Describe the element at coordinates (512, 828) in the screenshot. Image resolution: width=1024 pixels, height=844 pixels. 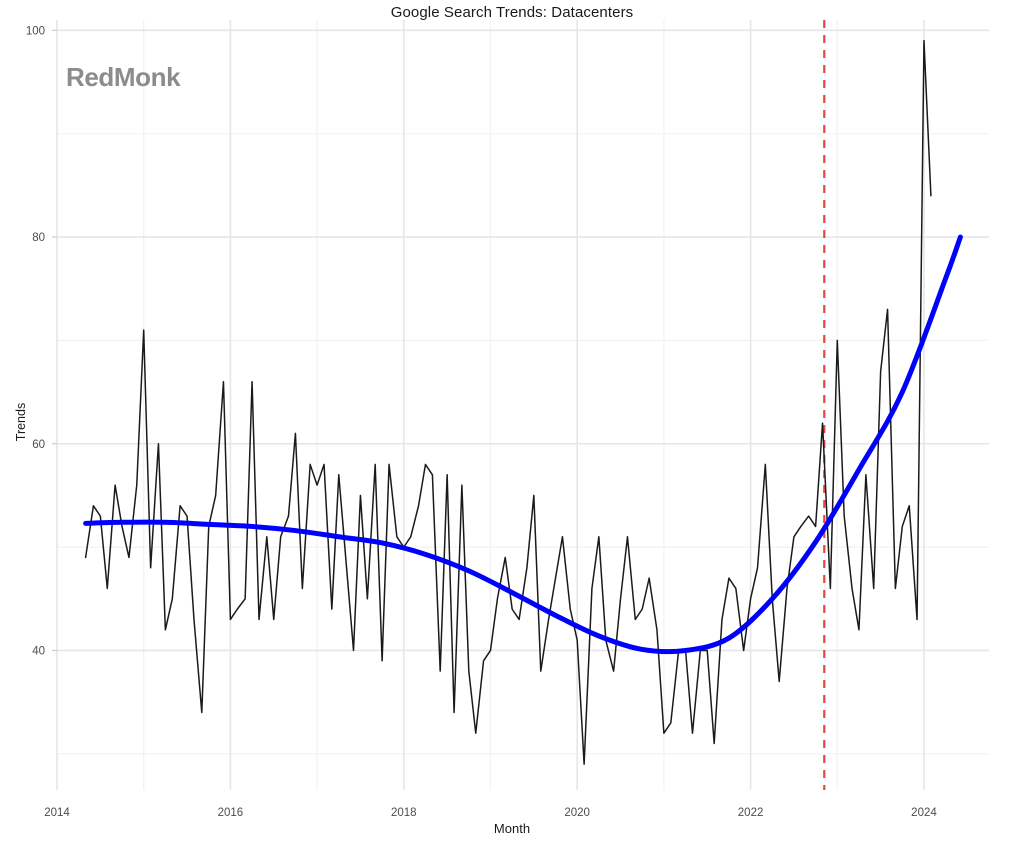
I see `x-axis-label: Month` at that location.